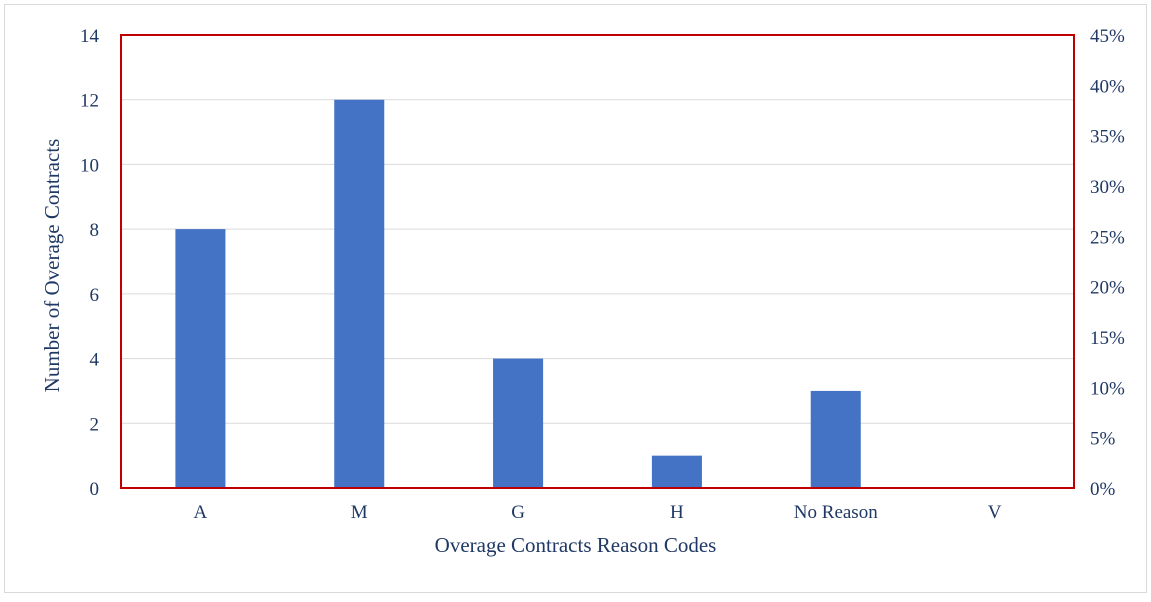 This screenshot has height=602, width=1151. I want to click on y2-tick-label: 5%, so click(1103, 439).